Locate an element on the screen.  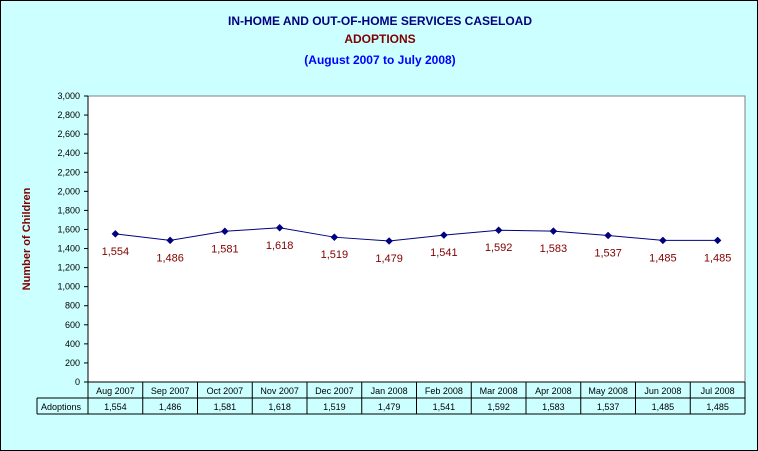
data-table-cell: 1,618 is located at coordinates (279, 407).